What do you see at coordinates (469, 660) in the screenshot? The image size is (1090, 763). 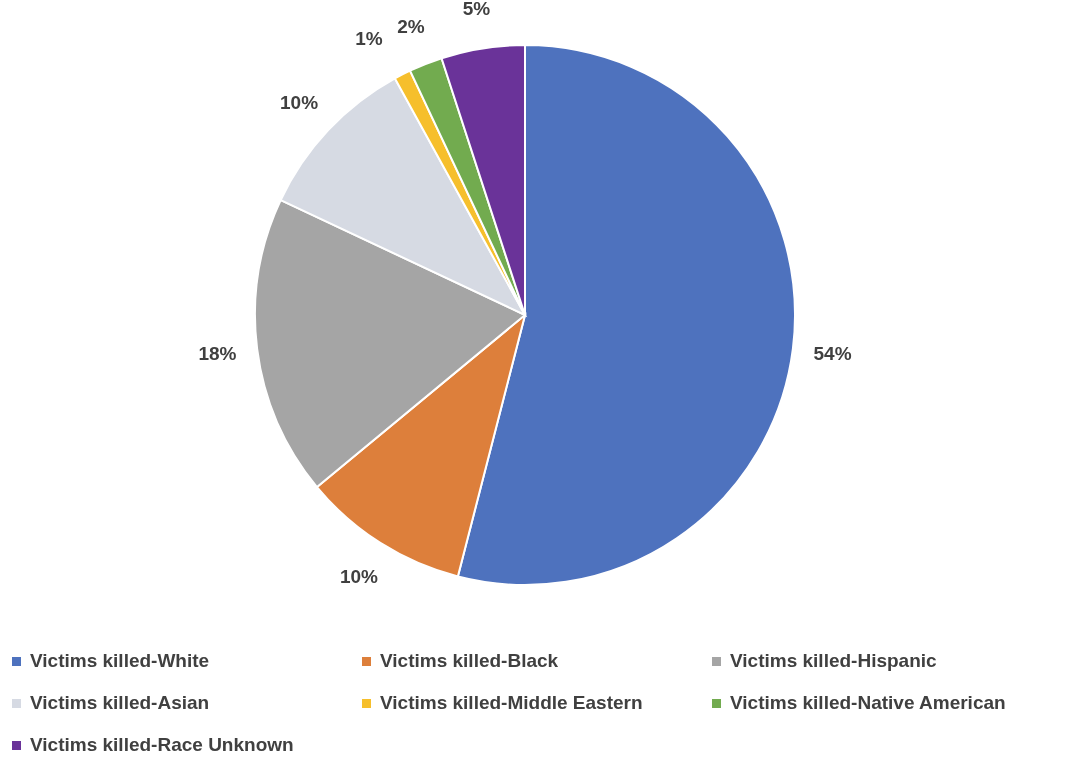 I see `legend-label: Victims killed-Black` at bounding box center [469, 660].